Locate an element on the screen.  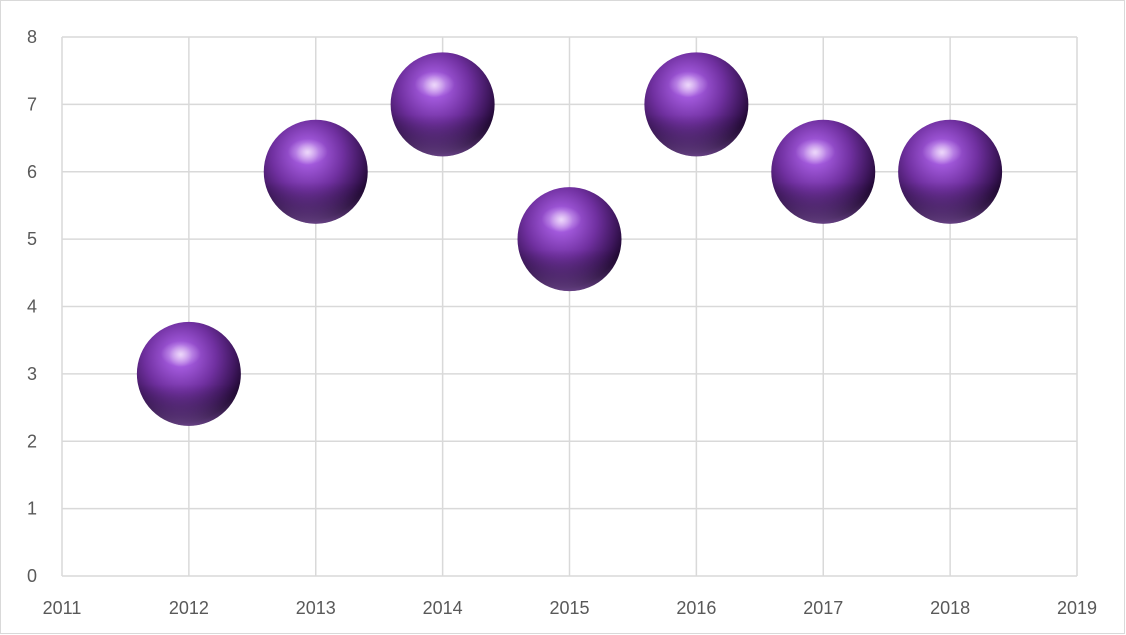
x-tick-label: 2012 is located at coordinates (189, 608).